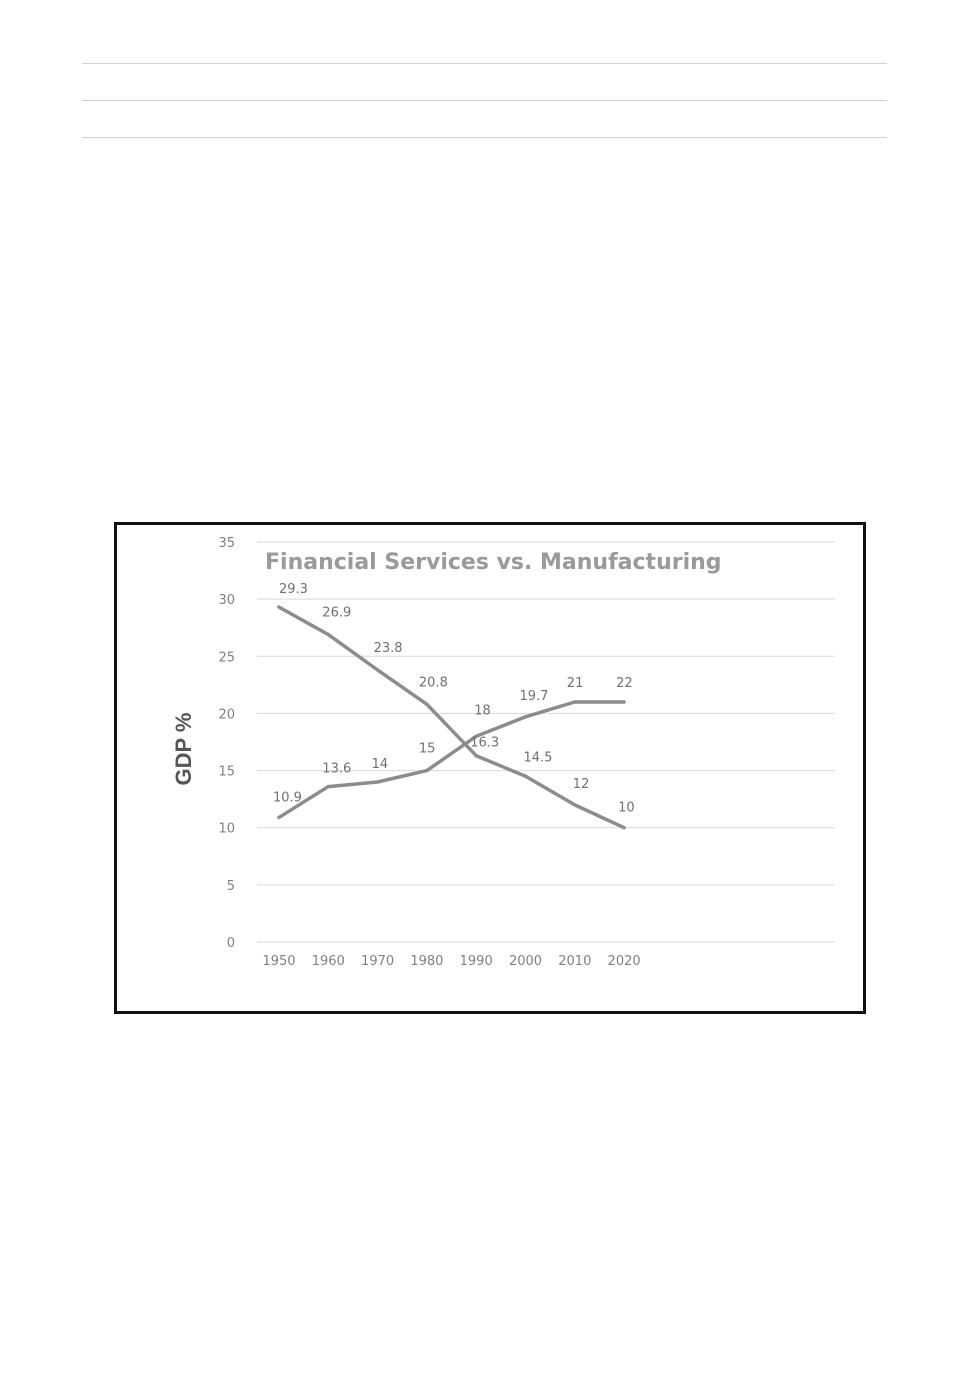  I want to click on y-tick-label: 20, so click(226, 714).